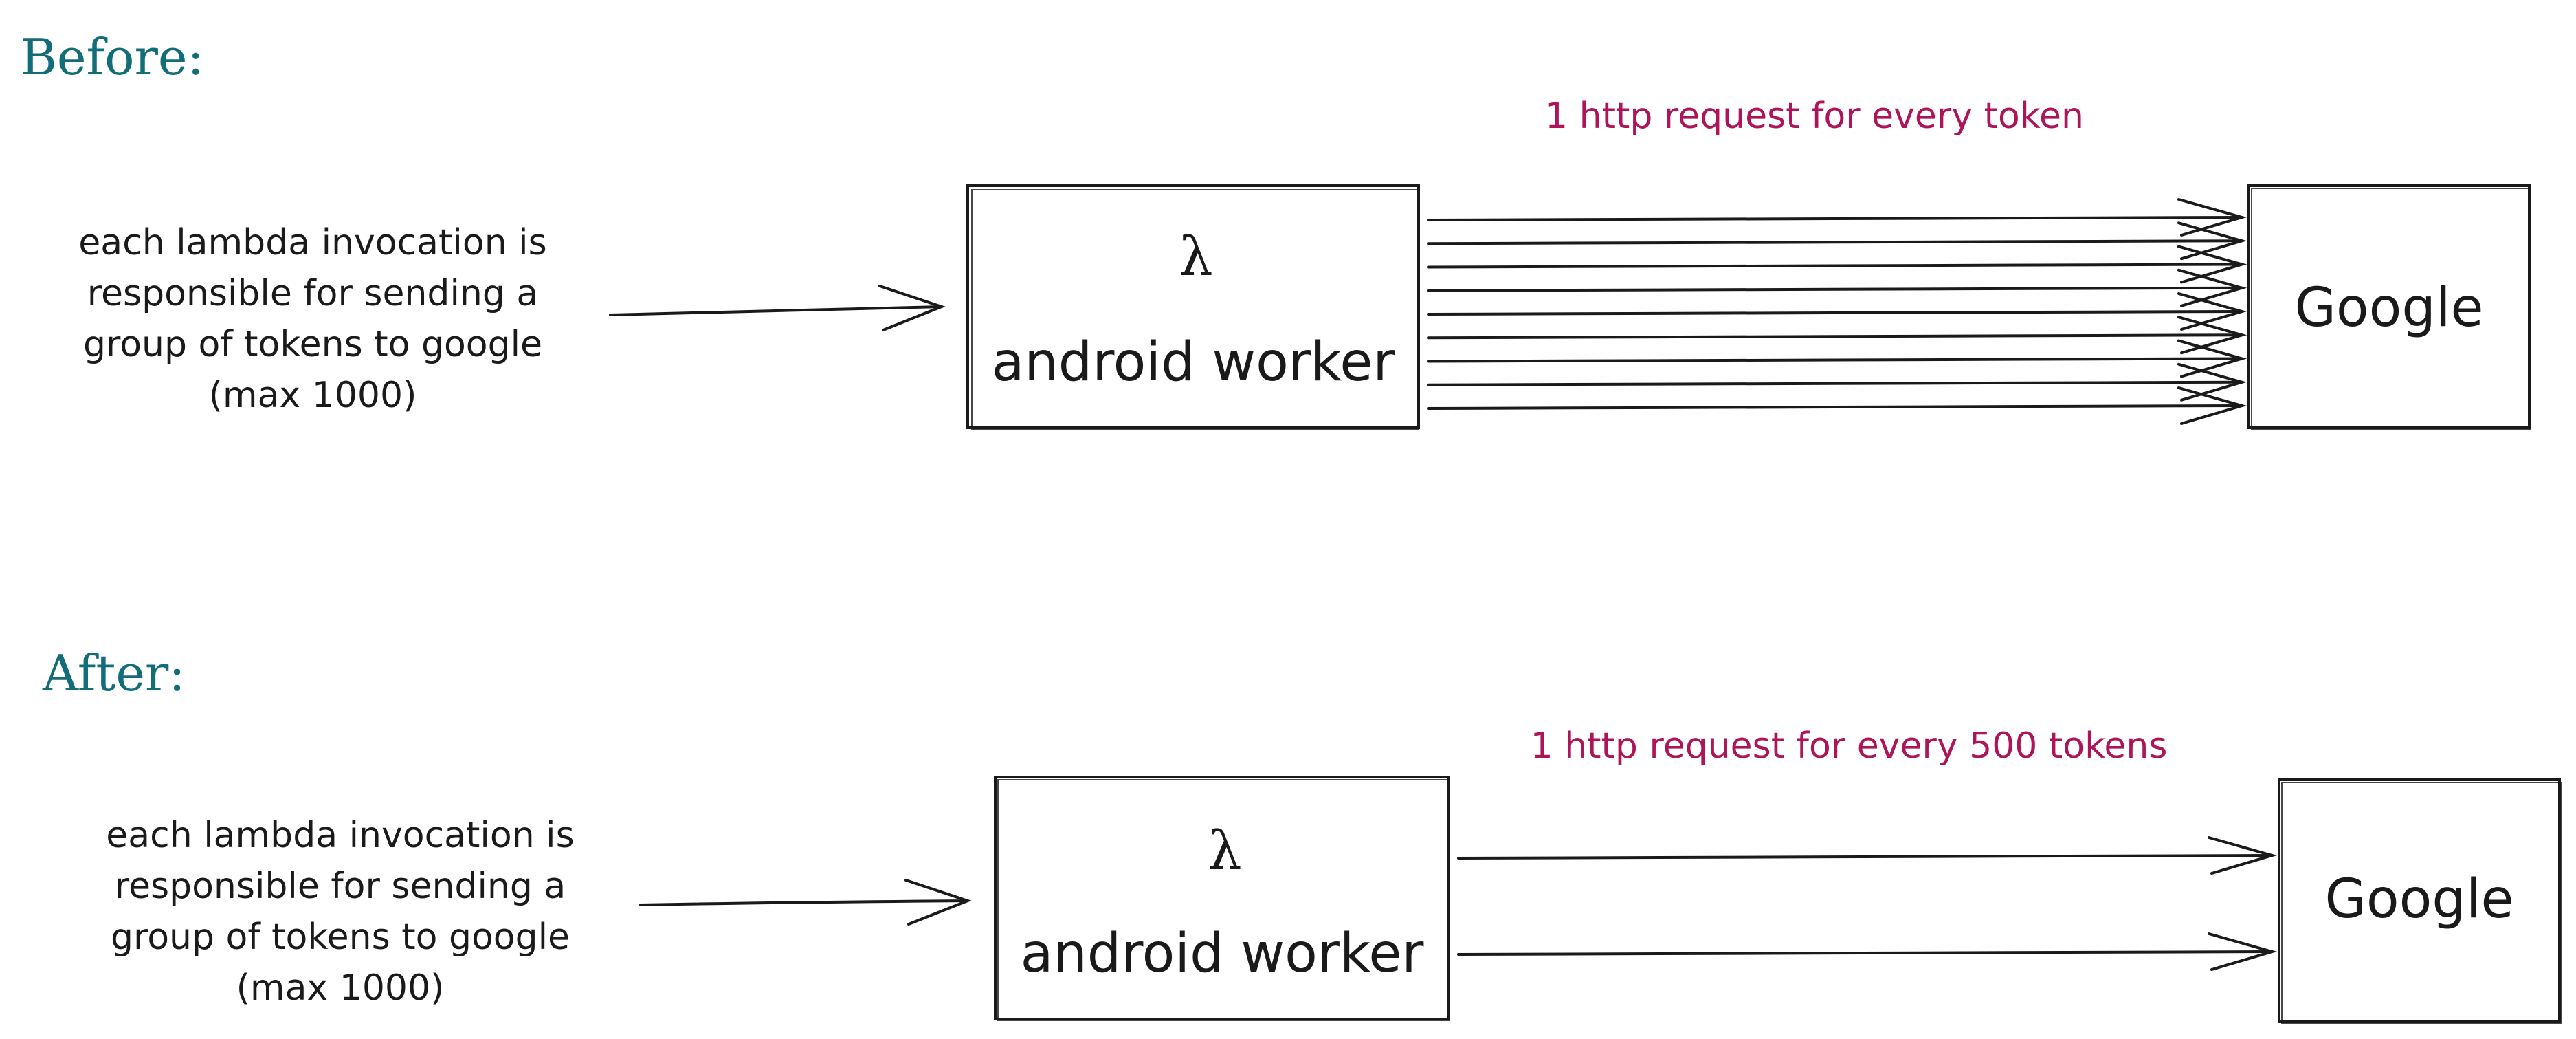 This screenshot has height=1039, width=2576. I want to click on after-annotation: 1 http request for every 500 tokens, so click(1849, 746).